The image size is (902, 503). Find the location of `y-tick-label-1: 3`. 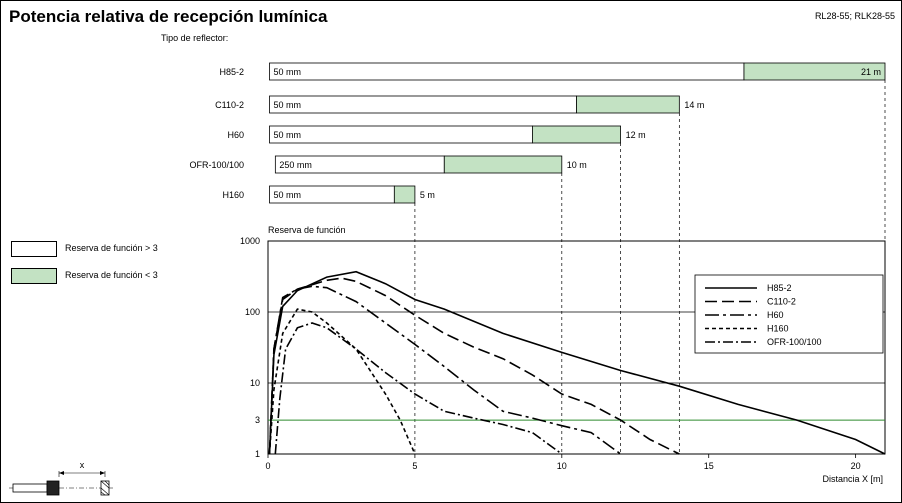

y-tick-label-1: 3 is located at coordinates (257, 420).